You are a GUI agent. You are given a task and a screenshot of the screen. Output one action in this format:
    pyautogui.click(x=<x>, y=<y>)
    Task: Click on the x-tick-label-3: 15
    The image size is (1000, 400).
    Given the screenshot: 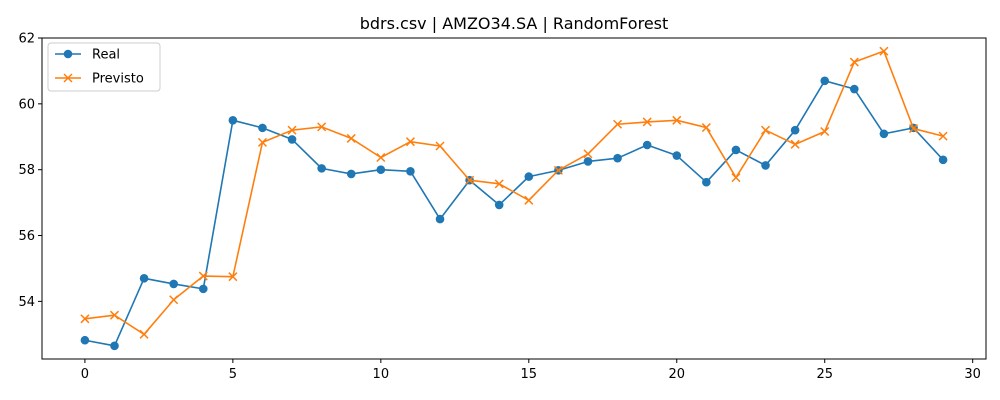 What is the action you would take?
    pyautogui.click(x=529, y=374)
    